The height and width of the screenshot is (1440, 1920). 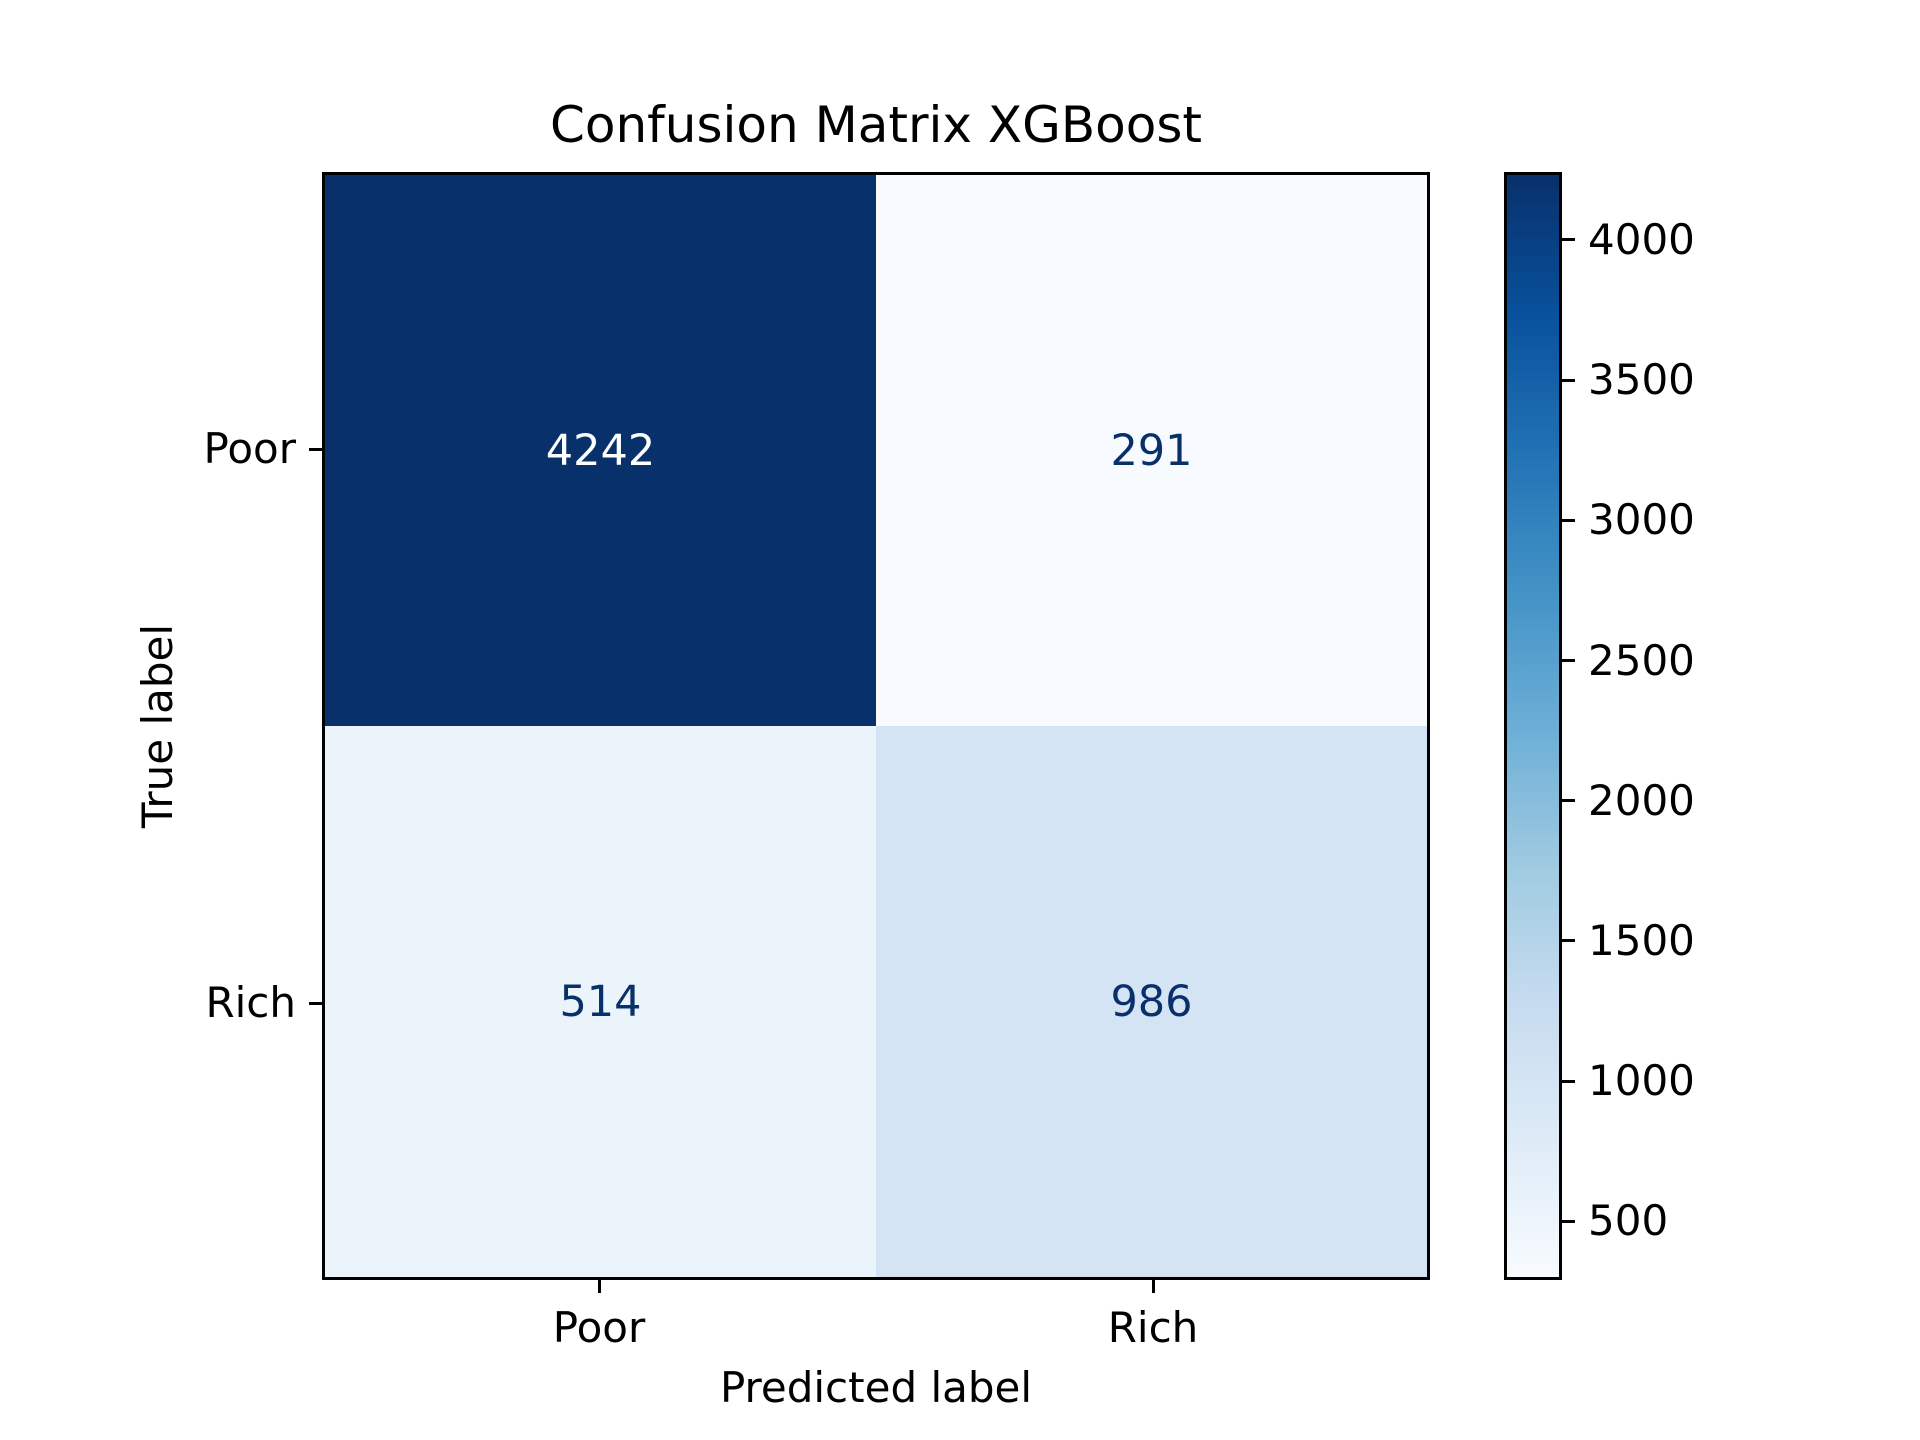 What do you see at coordinates (1151, 1001) in the screenshot?
I see `heatmap-cell-rich-rich: 986` at bounding box center [1151, 1001].